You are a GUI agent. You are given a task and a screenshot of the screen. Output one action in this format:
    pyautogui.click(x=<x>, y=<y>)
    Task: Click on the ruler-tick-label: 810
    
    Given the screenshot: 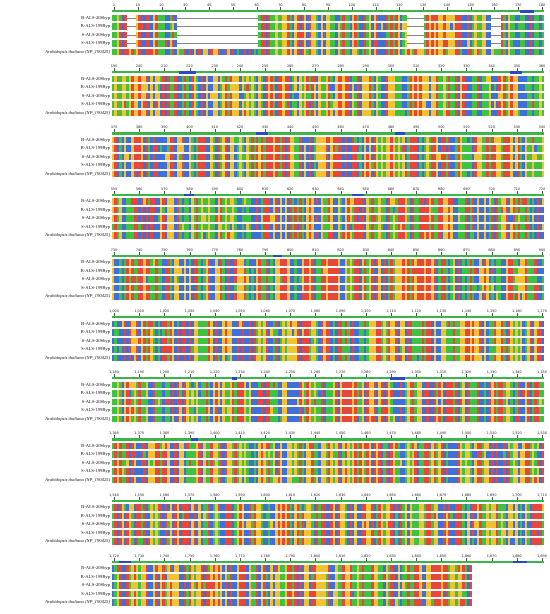 What is the action you would take?
    pyautogui.click(x=315, y=250)
    